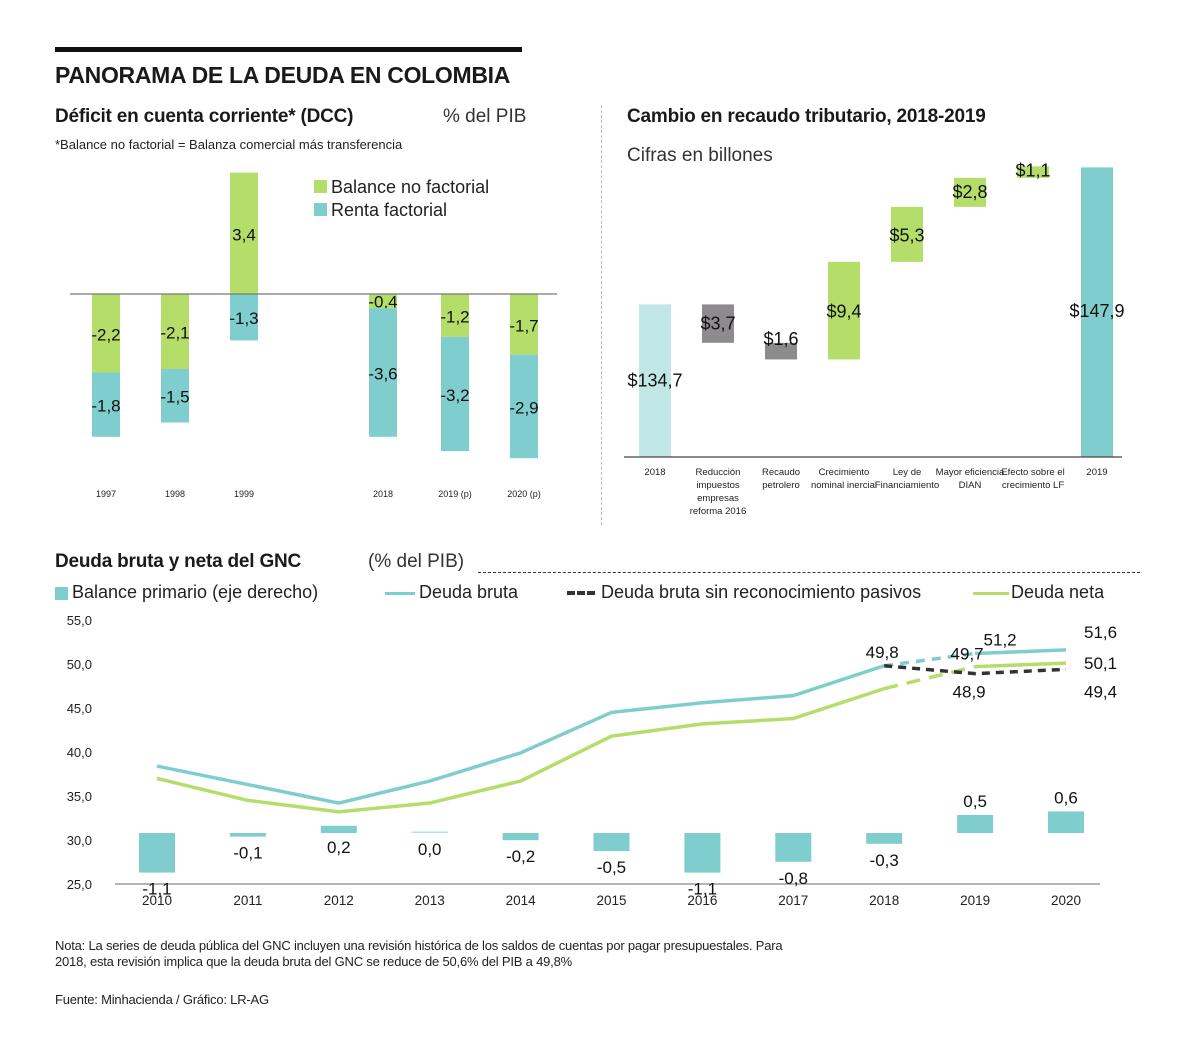  What do you see at coordinates (718, 511) in the screenshot?
I see `x-tick-label: reforma 2016` at bounding box center [718, 511].